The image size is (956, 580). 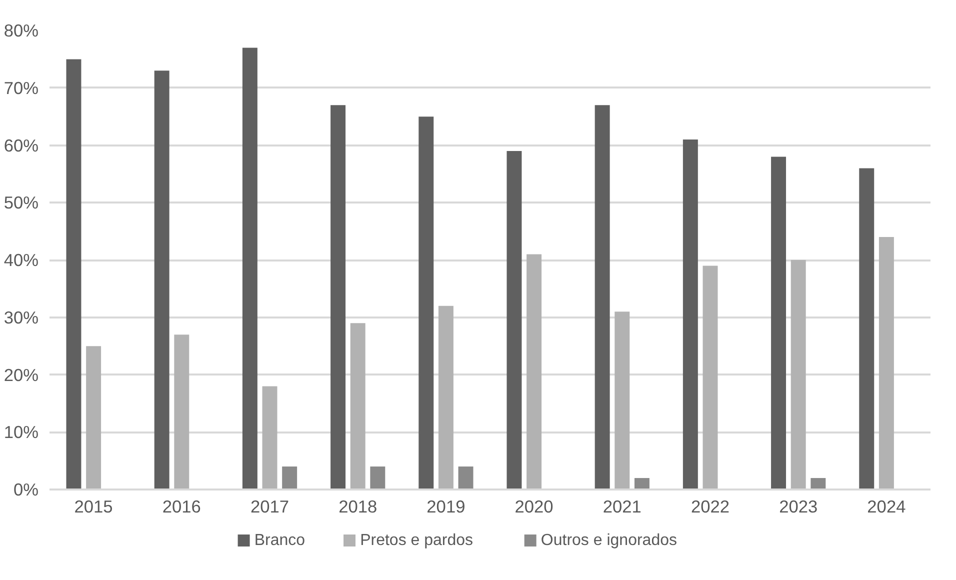 What do you see at coordinates (270, 506) in the screenshot?
I see `x-tick-label: 2017` at bounding box center [270, 506].